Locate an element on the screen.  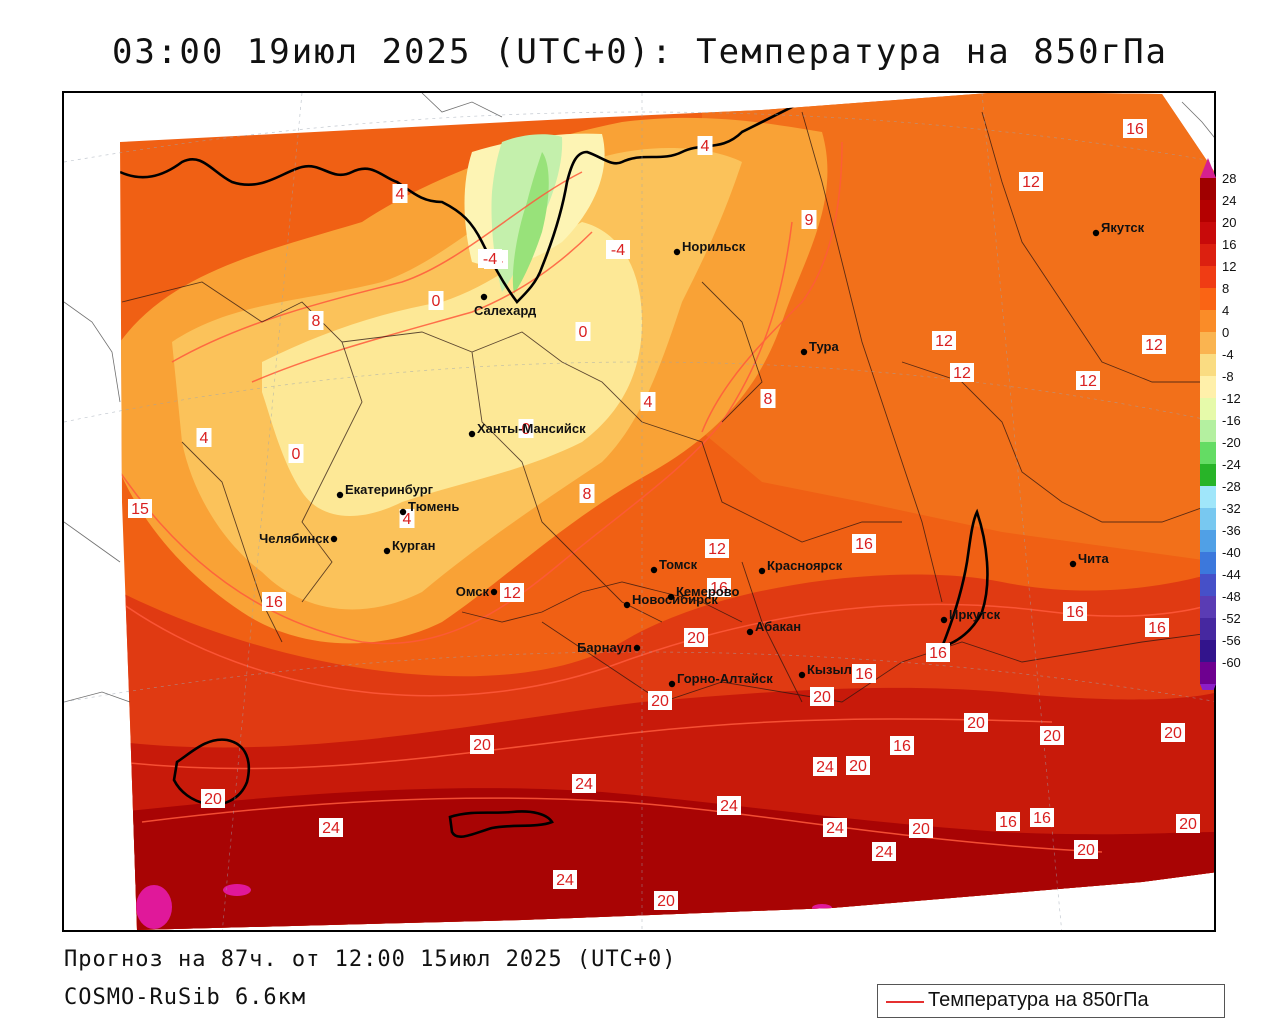
city-label: Чита is located at coordinates (1093, 558).